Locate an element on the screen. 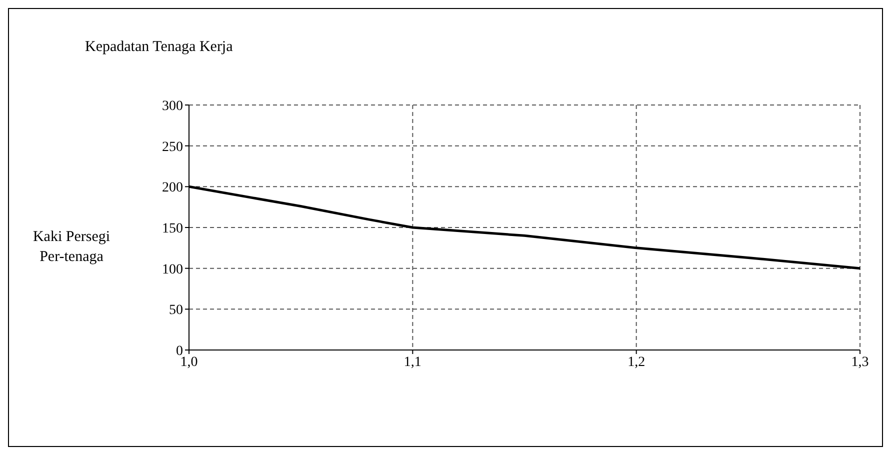 This screenshot has height=455, width=891. x-tick-label: 1,3 is located at coordinates (860, 362).